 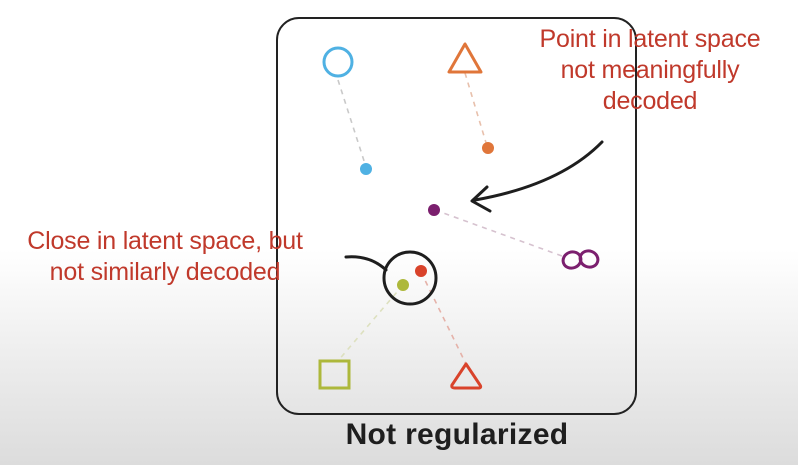 What do you see at coordinates (165, 241) in the screenshot?
I see `annotation-line: Close in latent space, but` at bounding box center [165, 241].